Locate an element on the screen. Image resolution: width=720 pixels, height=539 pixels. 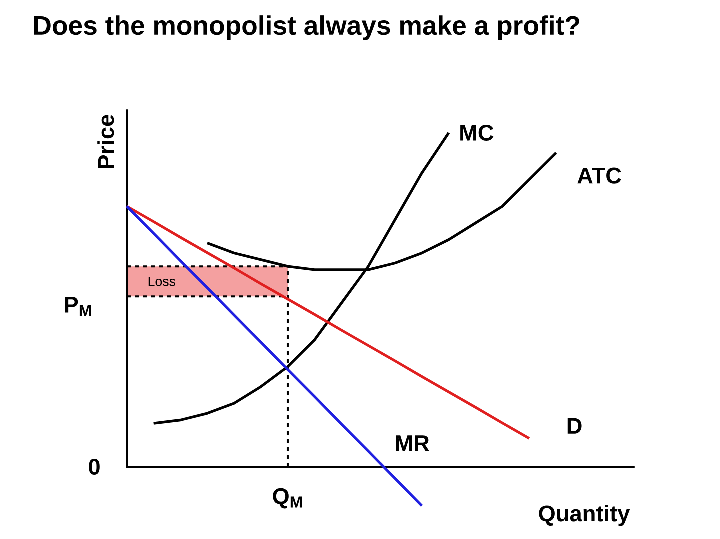
chart-title: Does the monopolist always make a profit? is located at coordinates (307, 28).